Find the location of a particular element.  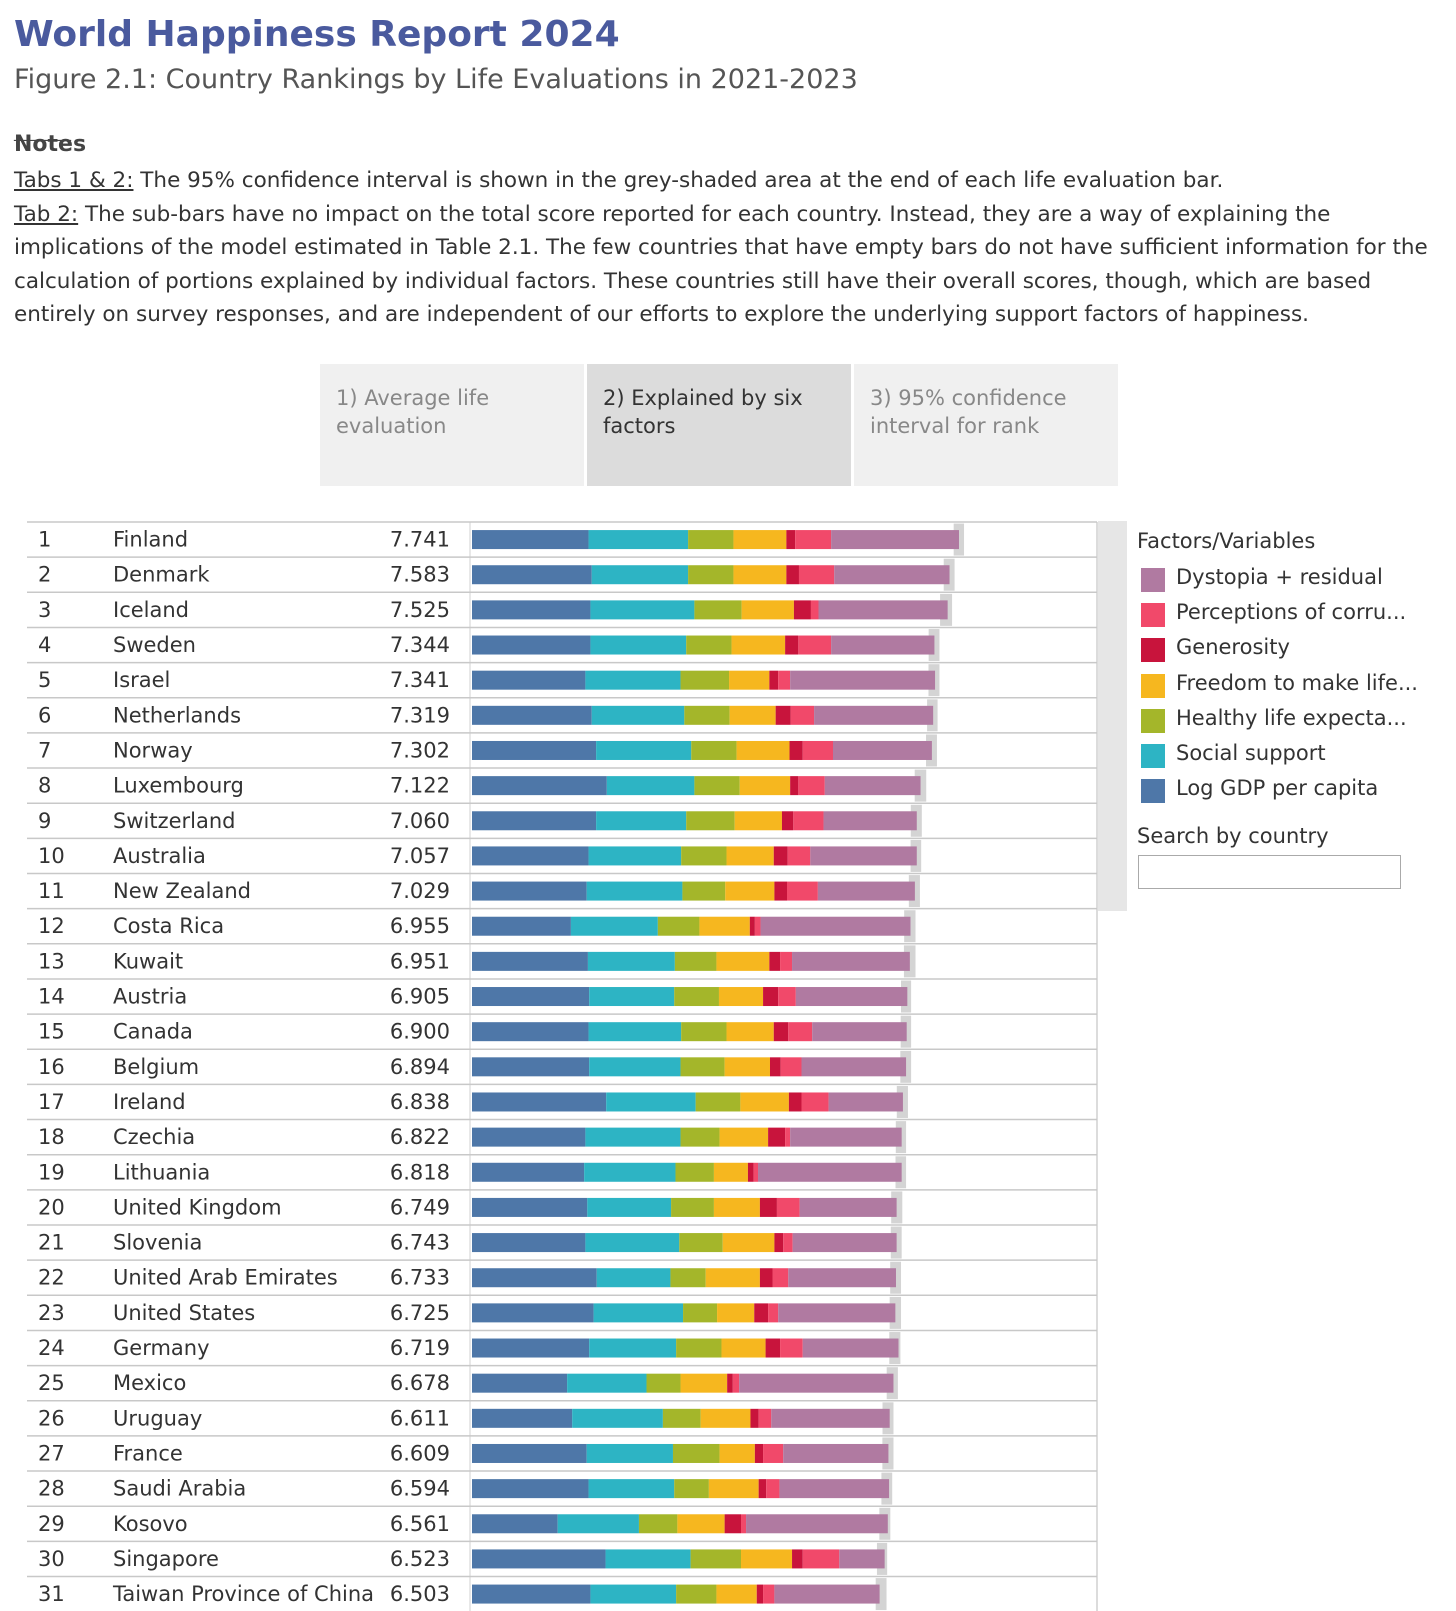

country-label: Czechia is located at coordinates (154, 1137).